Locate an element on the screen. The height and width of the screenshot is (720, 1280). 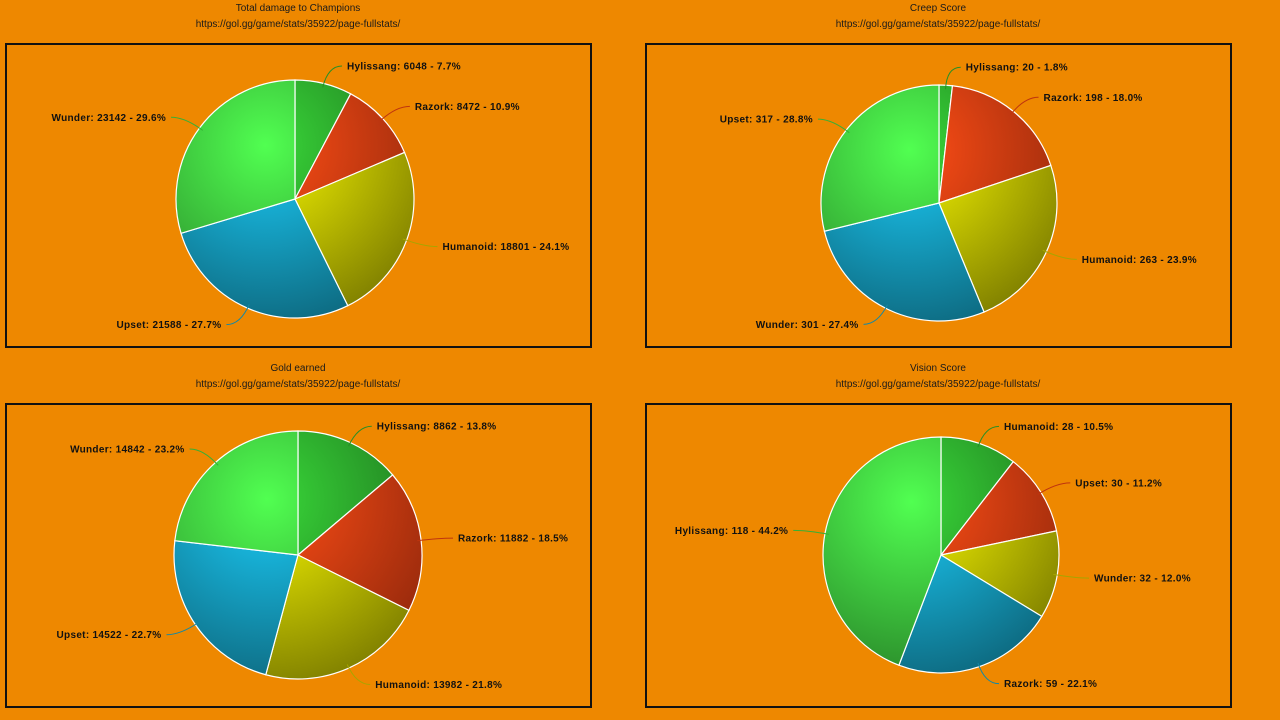
data-label-upset: Upset: 14522 - 22.7% is located at coordinates (109, 635).